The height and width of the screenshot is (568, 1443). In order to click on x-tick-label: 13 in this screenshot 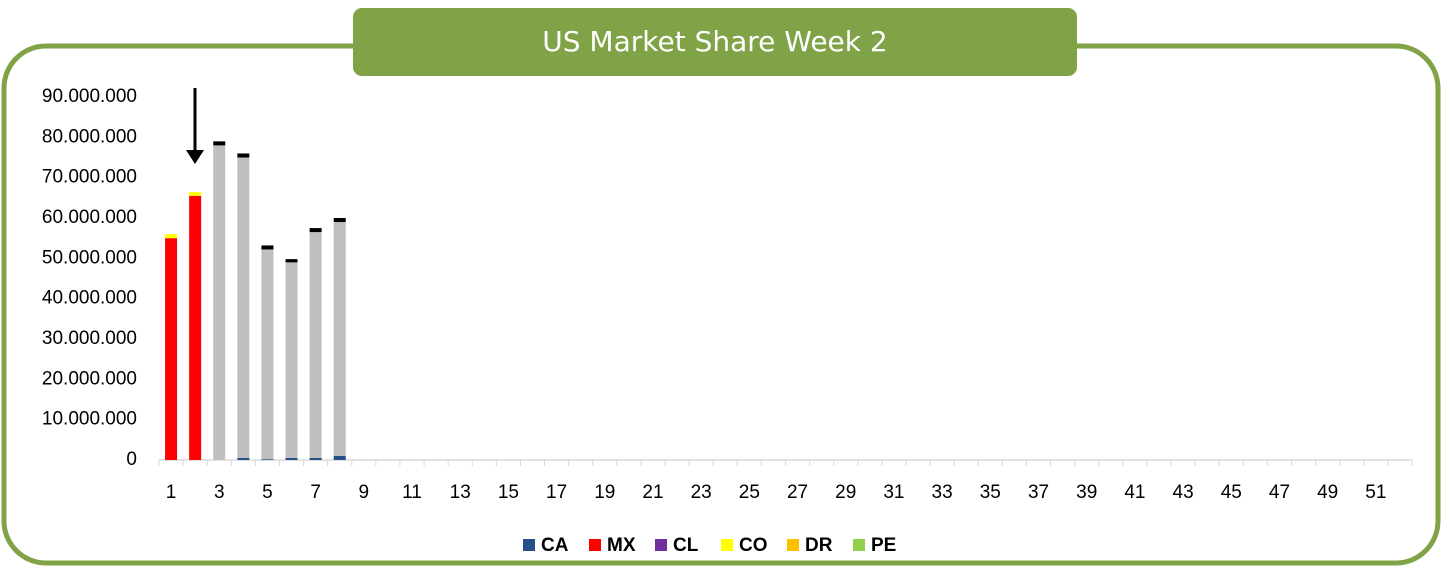, I will do `click(460, 492)`.